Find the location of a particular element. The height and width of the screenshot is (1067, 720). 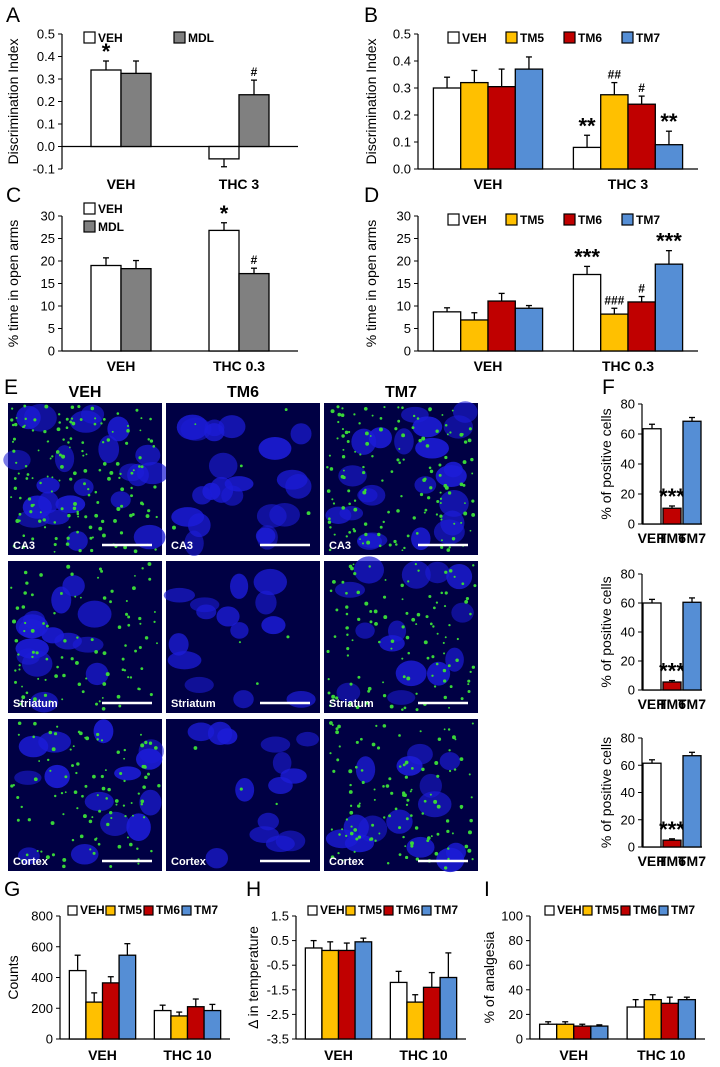

significance-mark: * is located at coordinates (224, 213).